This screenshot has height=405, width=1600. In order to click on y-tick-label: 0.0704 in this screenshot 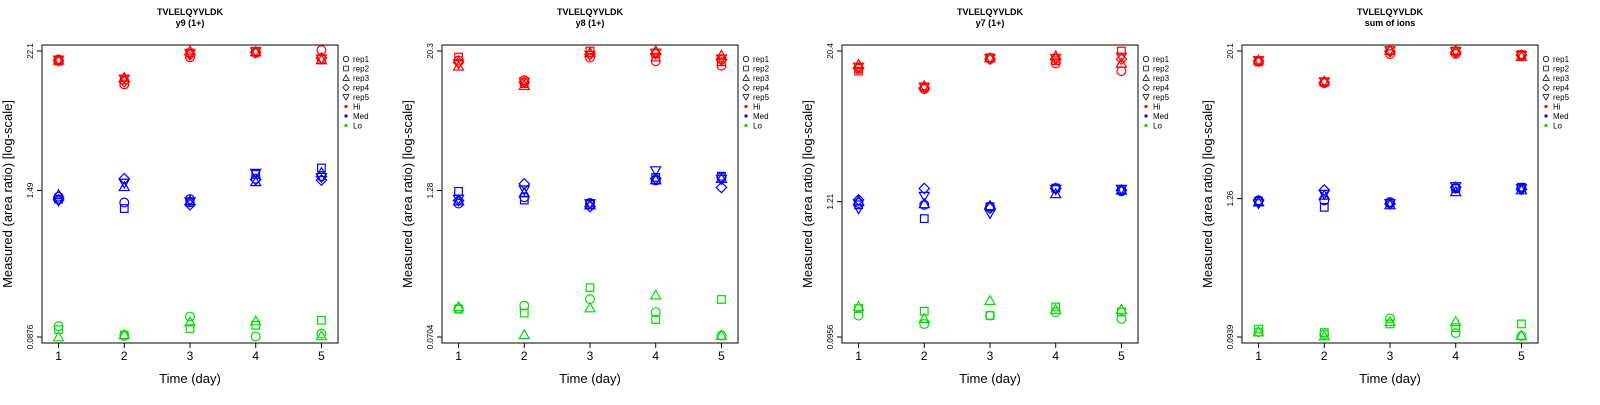, I will do `click(430, 336)`.